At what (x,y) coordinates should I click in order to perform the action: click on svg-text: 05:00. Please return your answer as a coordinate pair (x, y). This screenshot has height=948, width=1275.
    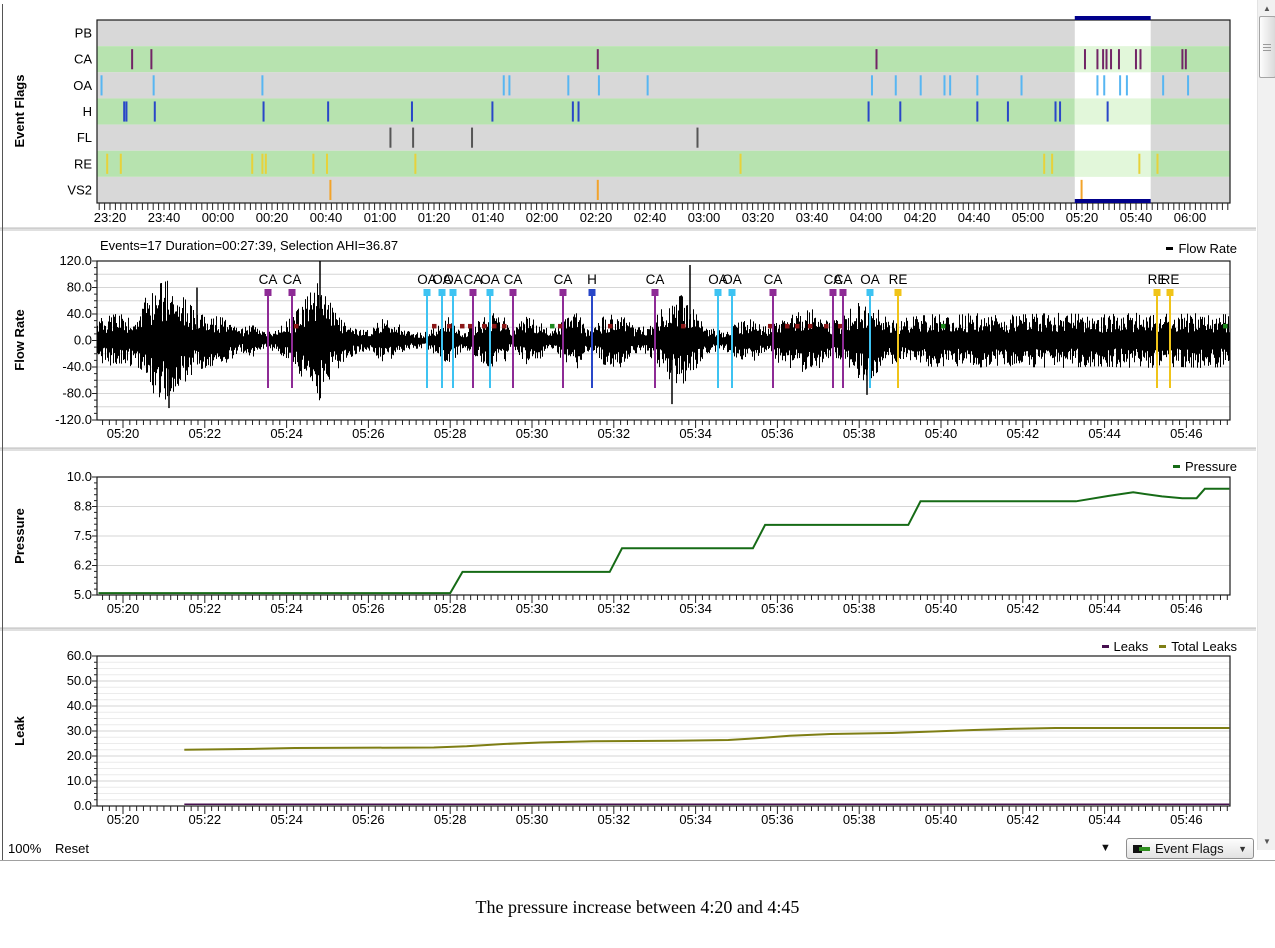
    Looking at the image, I should click on (1028, 217).